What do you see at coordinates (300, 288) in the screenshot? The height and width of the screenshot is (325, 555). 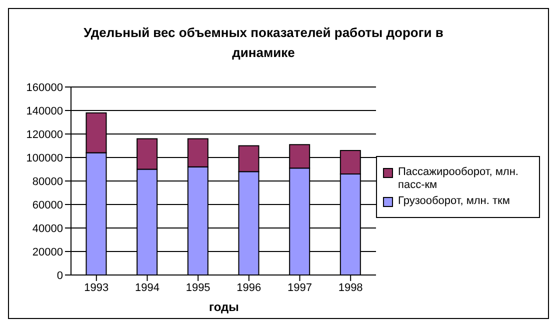 I see `x-tick-label: 1997` at bounding box center [300, 288].